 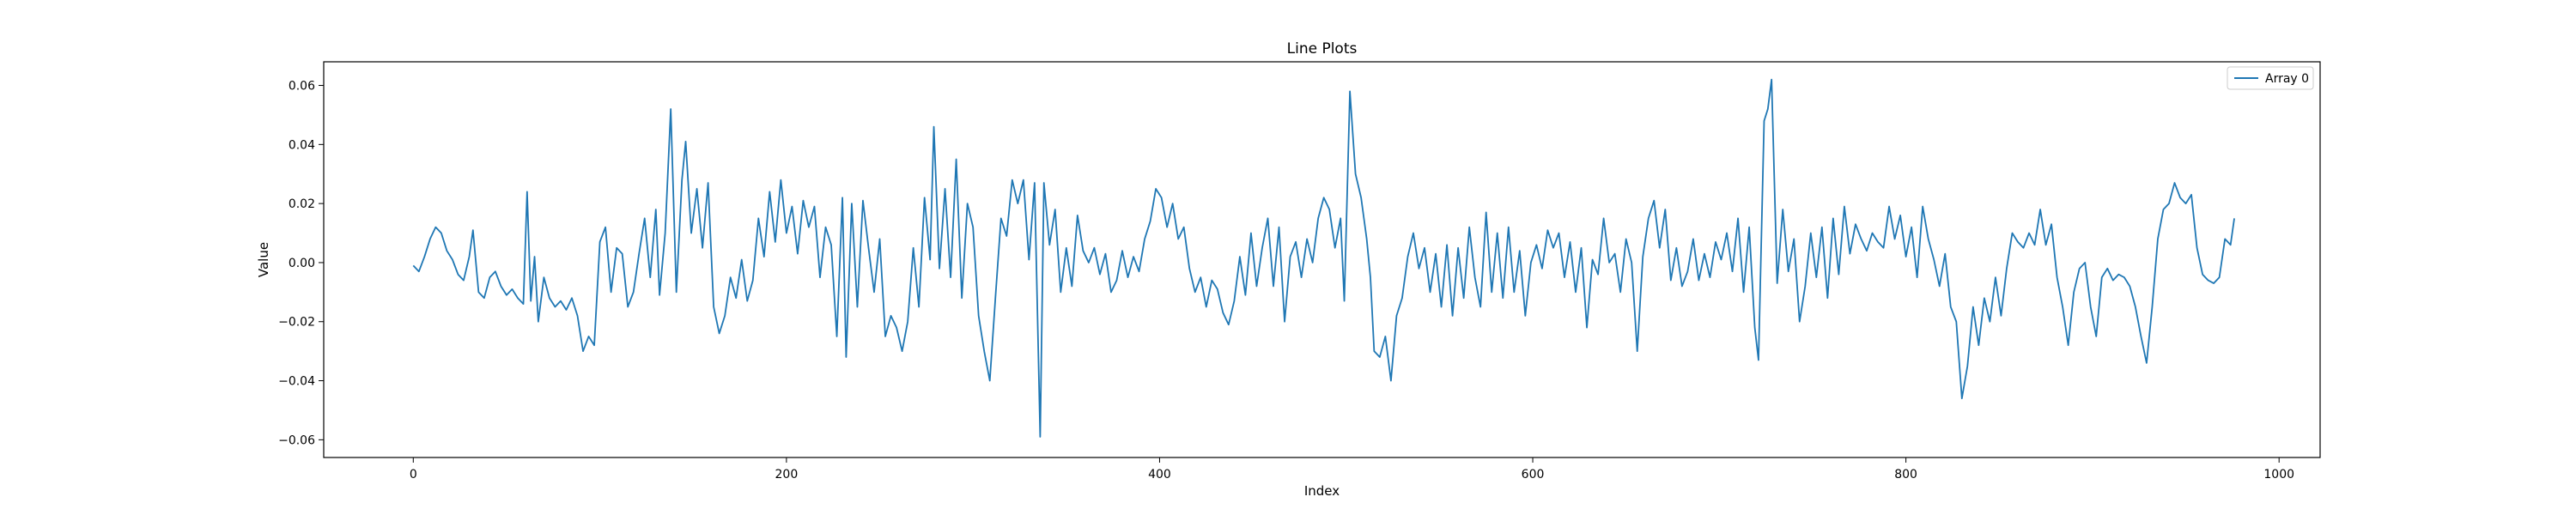 I want to click on x-tick-label: 1000, so click(x=2279, y=475).